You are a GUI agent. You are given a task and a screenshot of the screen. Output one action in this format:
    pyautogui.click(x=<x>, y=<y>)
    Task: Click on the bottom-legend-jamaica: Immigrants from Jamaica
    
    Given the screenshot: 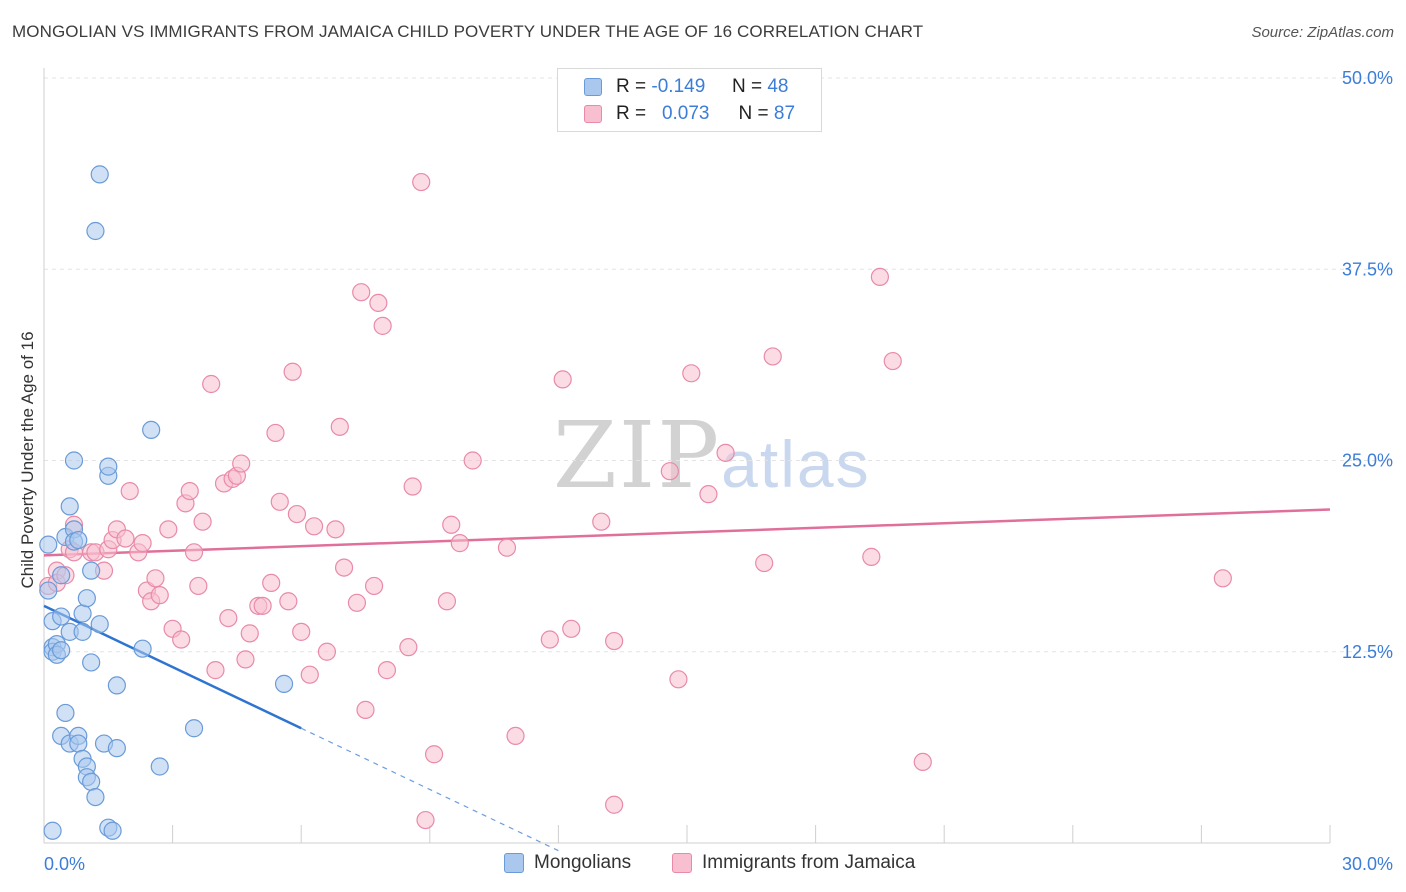 What is the action you would take?
    pyautogui.click(x=793, y=863)
    